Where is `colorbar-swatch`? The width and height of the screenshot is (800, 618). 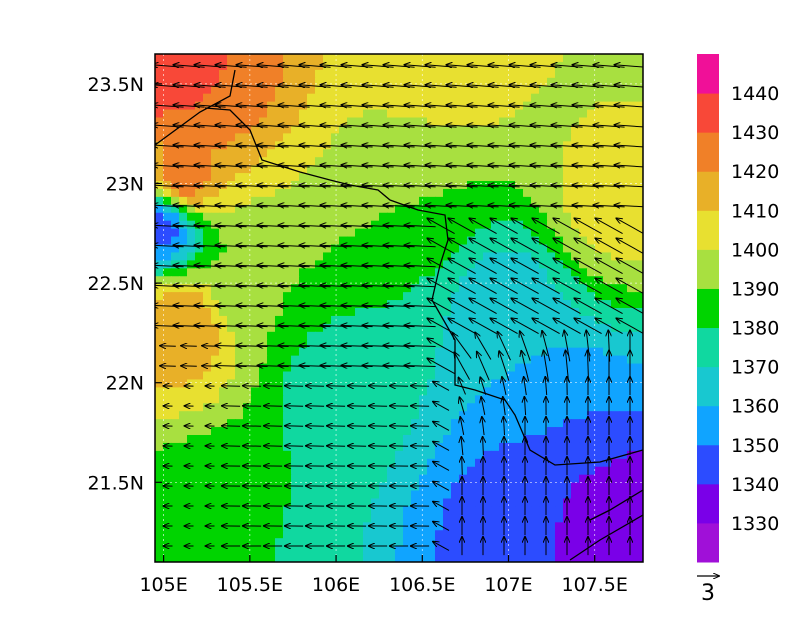
colorbar-swatch is located at coordinates (708, 464).